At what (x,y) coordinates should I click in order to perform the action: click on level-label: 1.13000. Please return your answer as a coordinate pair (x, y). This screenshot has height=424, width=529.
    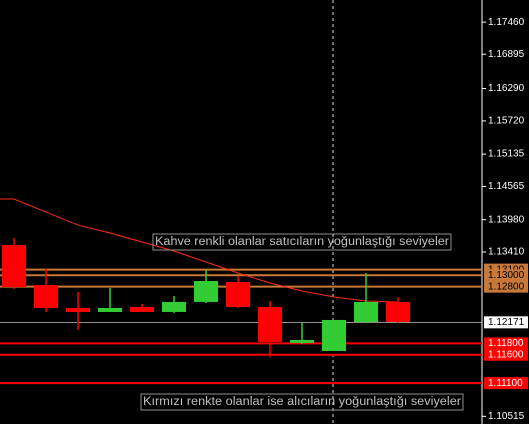
    Looking at the image, I should click on (506, 275).